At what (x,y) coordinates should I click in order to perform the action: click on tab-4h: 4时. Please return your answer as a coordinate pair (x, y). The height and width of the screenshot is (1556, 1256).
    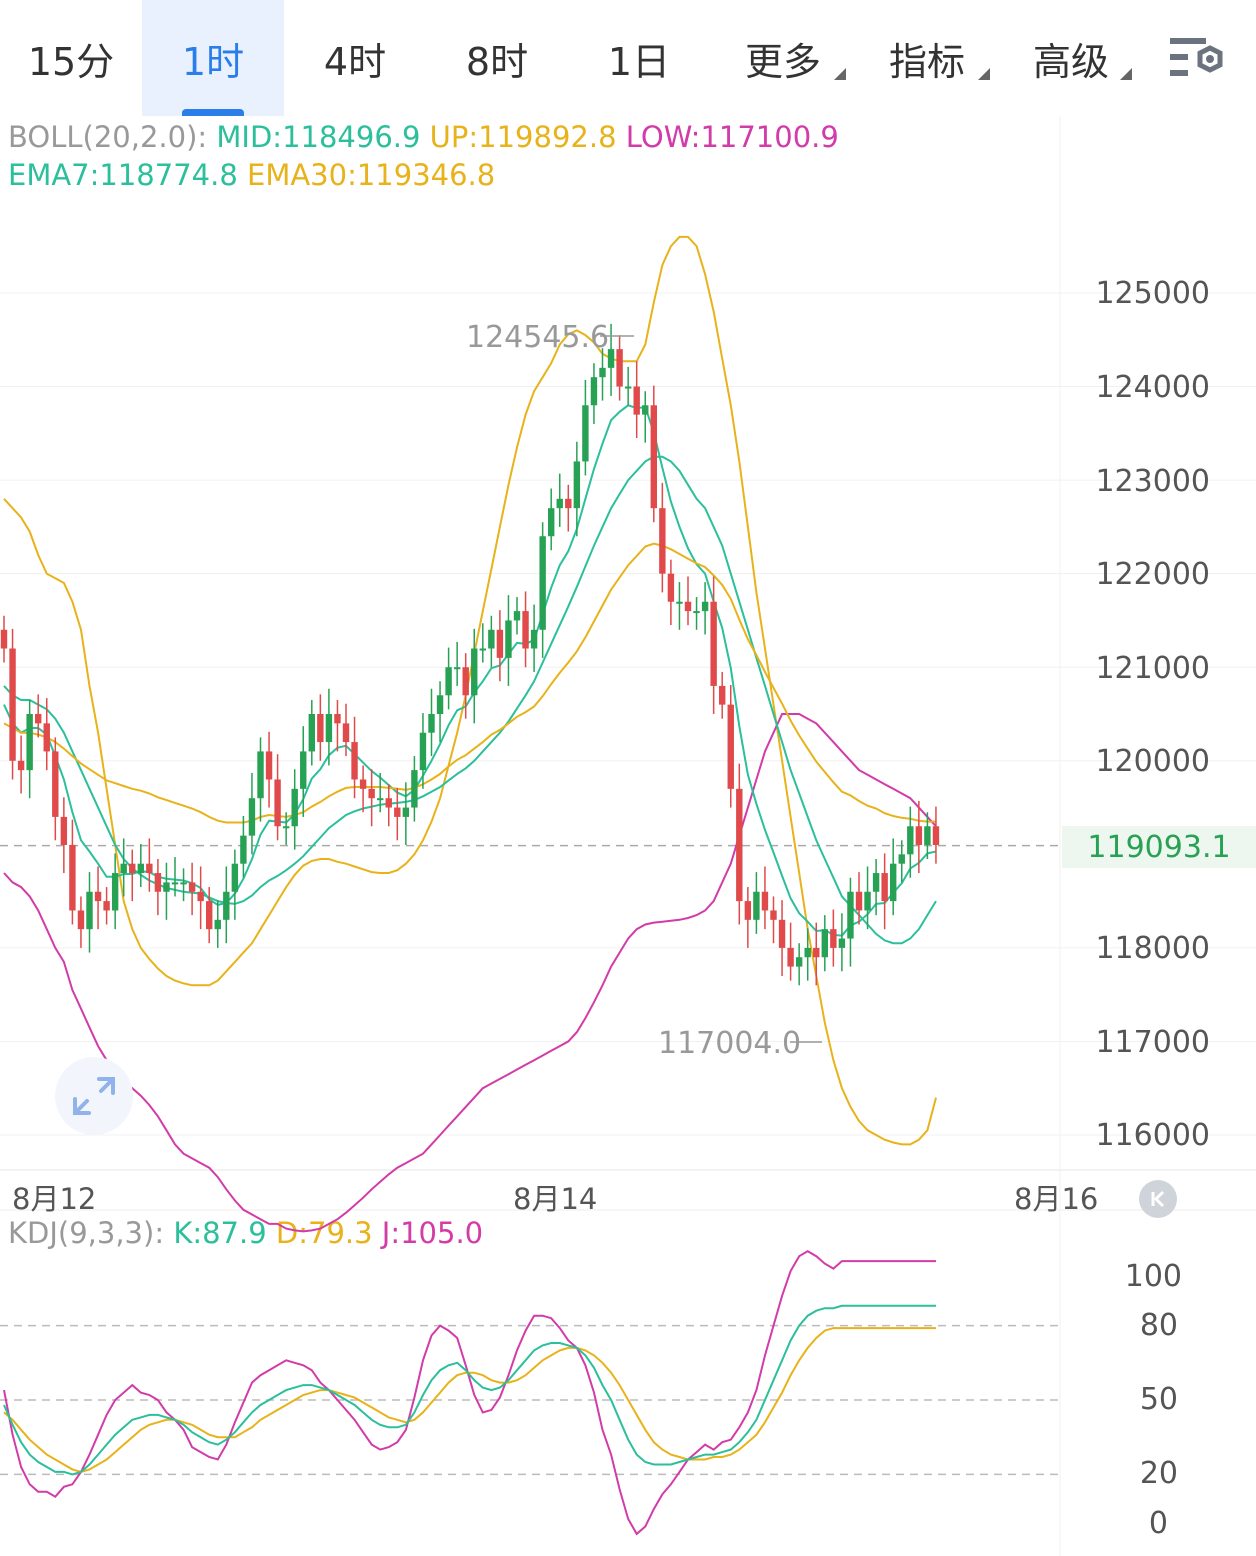
    Looking at the image, I should click on (355, 58).